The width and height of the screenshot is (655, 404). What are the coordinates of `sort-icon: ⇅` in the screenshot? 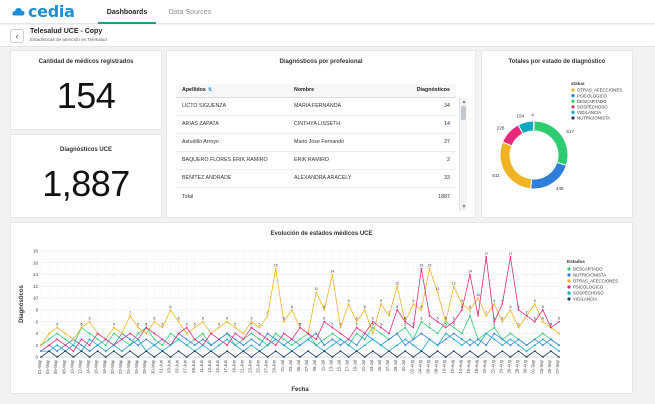 It's located at (210, 90).